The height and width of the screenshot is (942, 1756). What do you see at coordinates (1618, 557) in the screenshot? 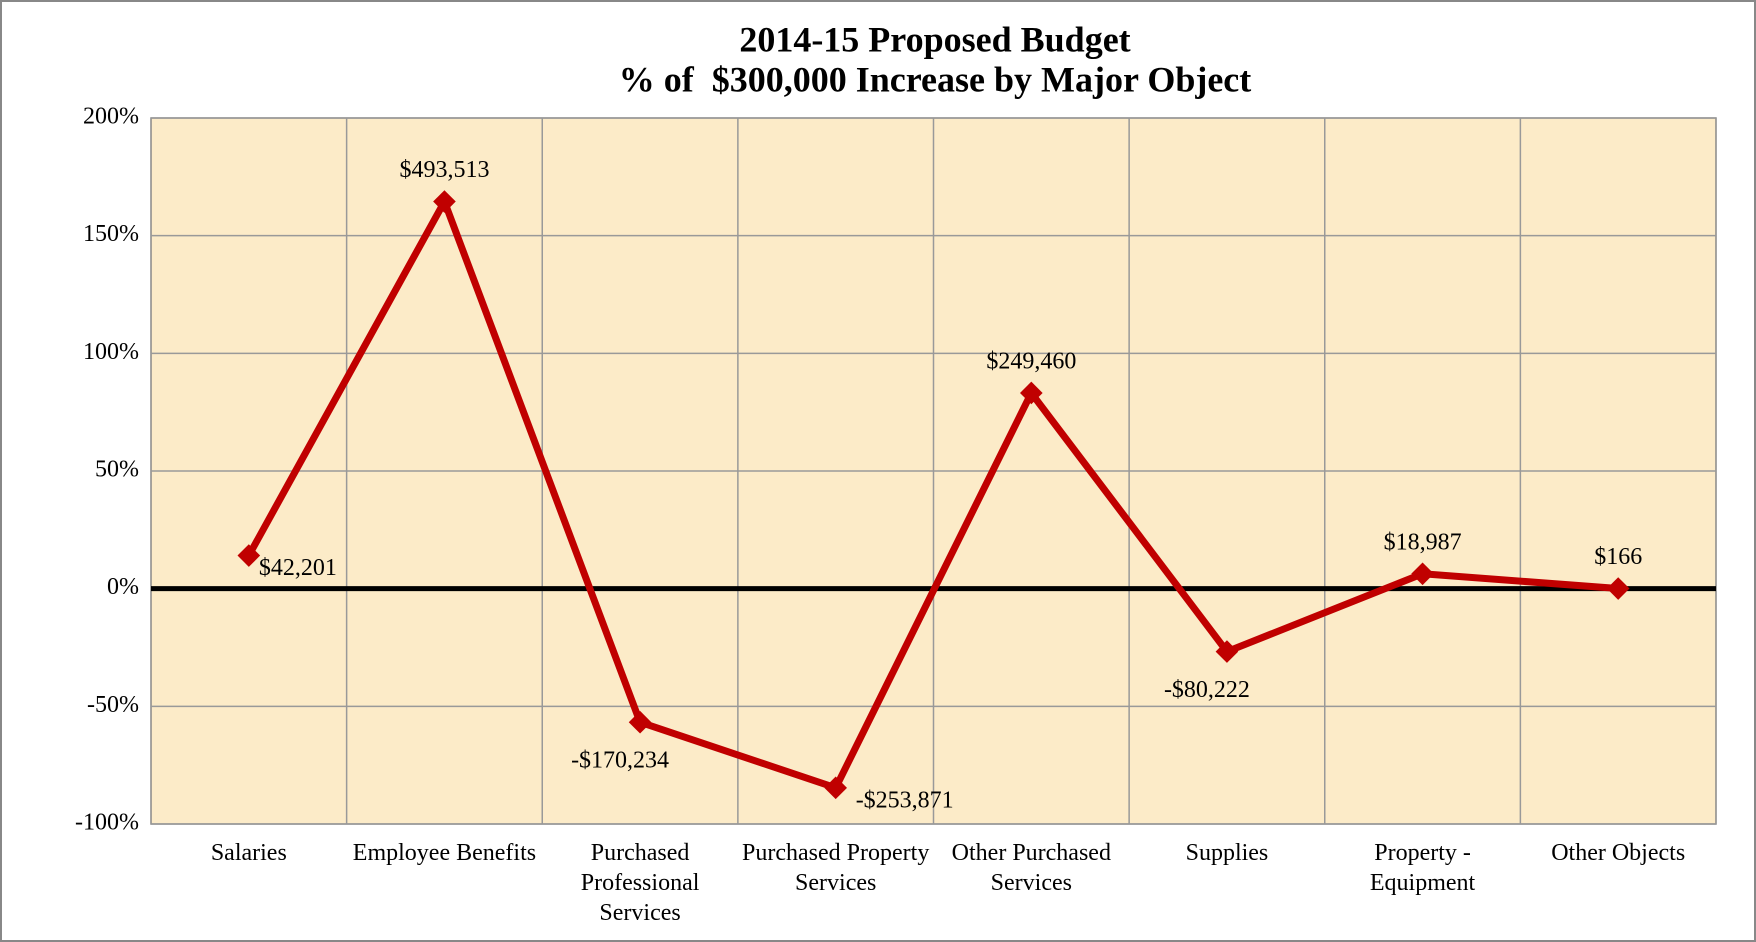
I see `data-label: $166` at bounding box center [1618, 557].